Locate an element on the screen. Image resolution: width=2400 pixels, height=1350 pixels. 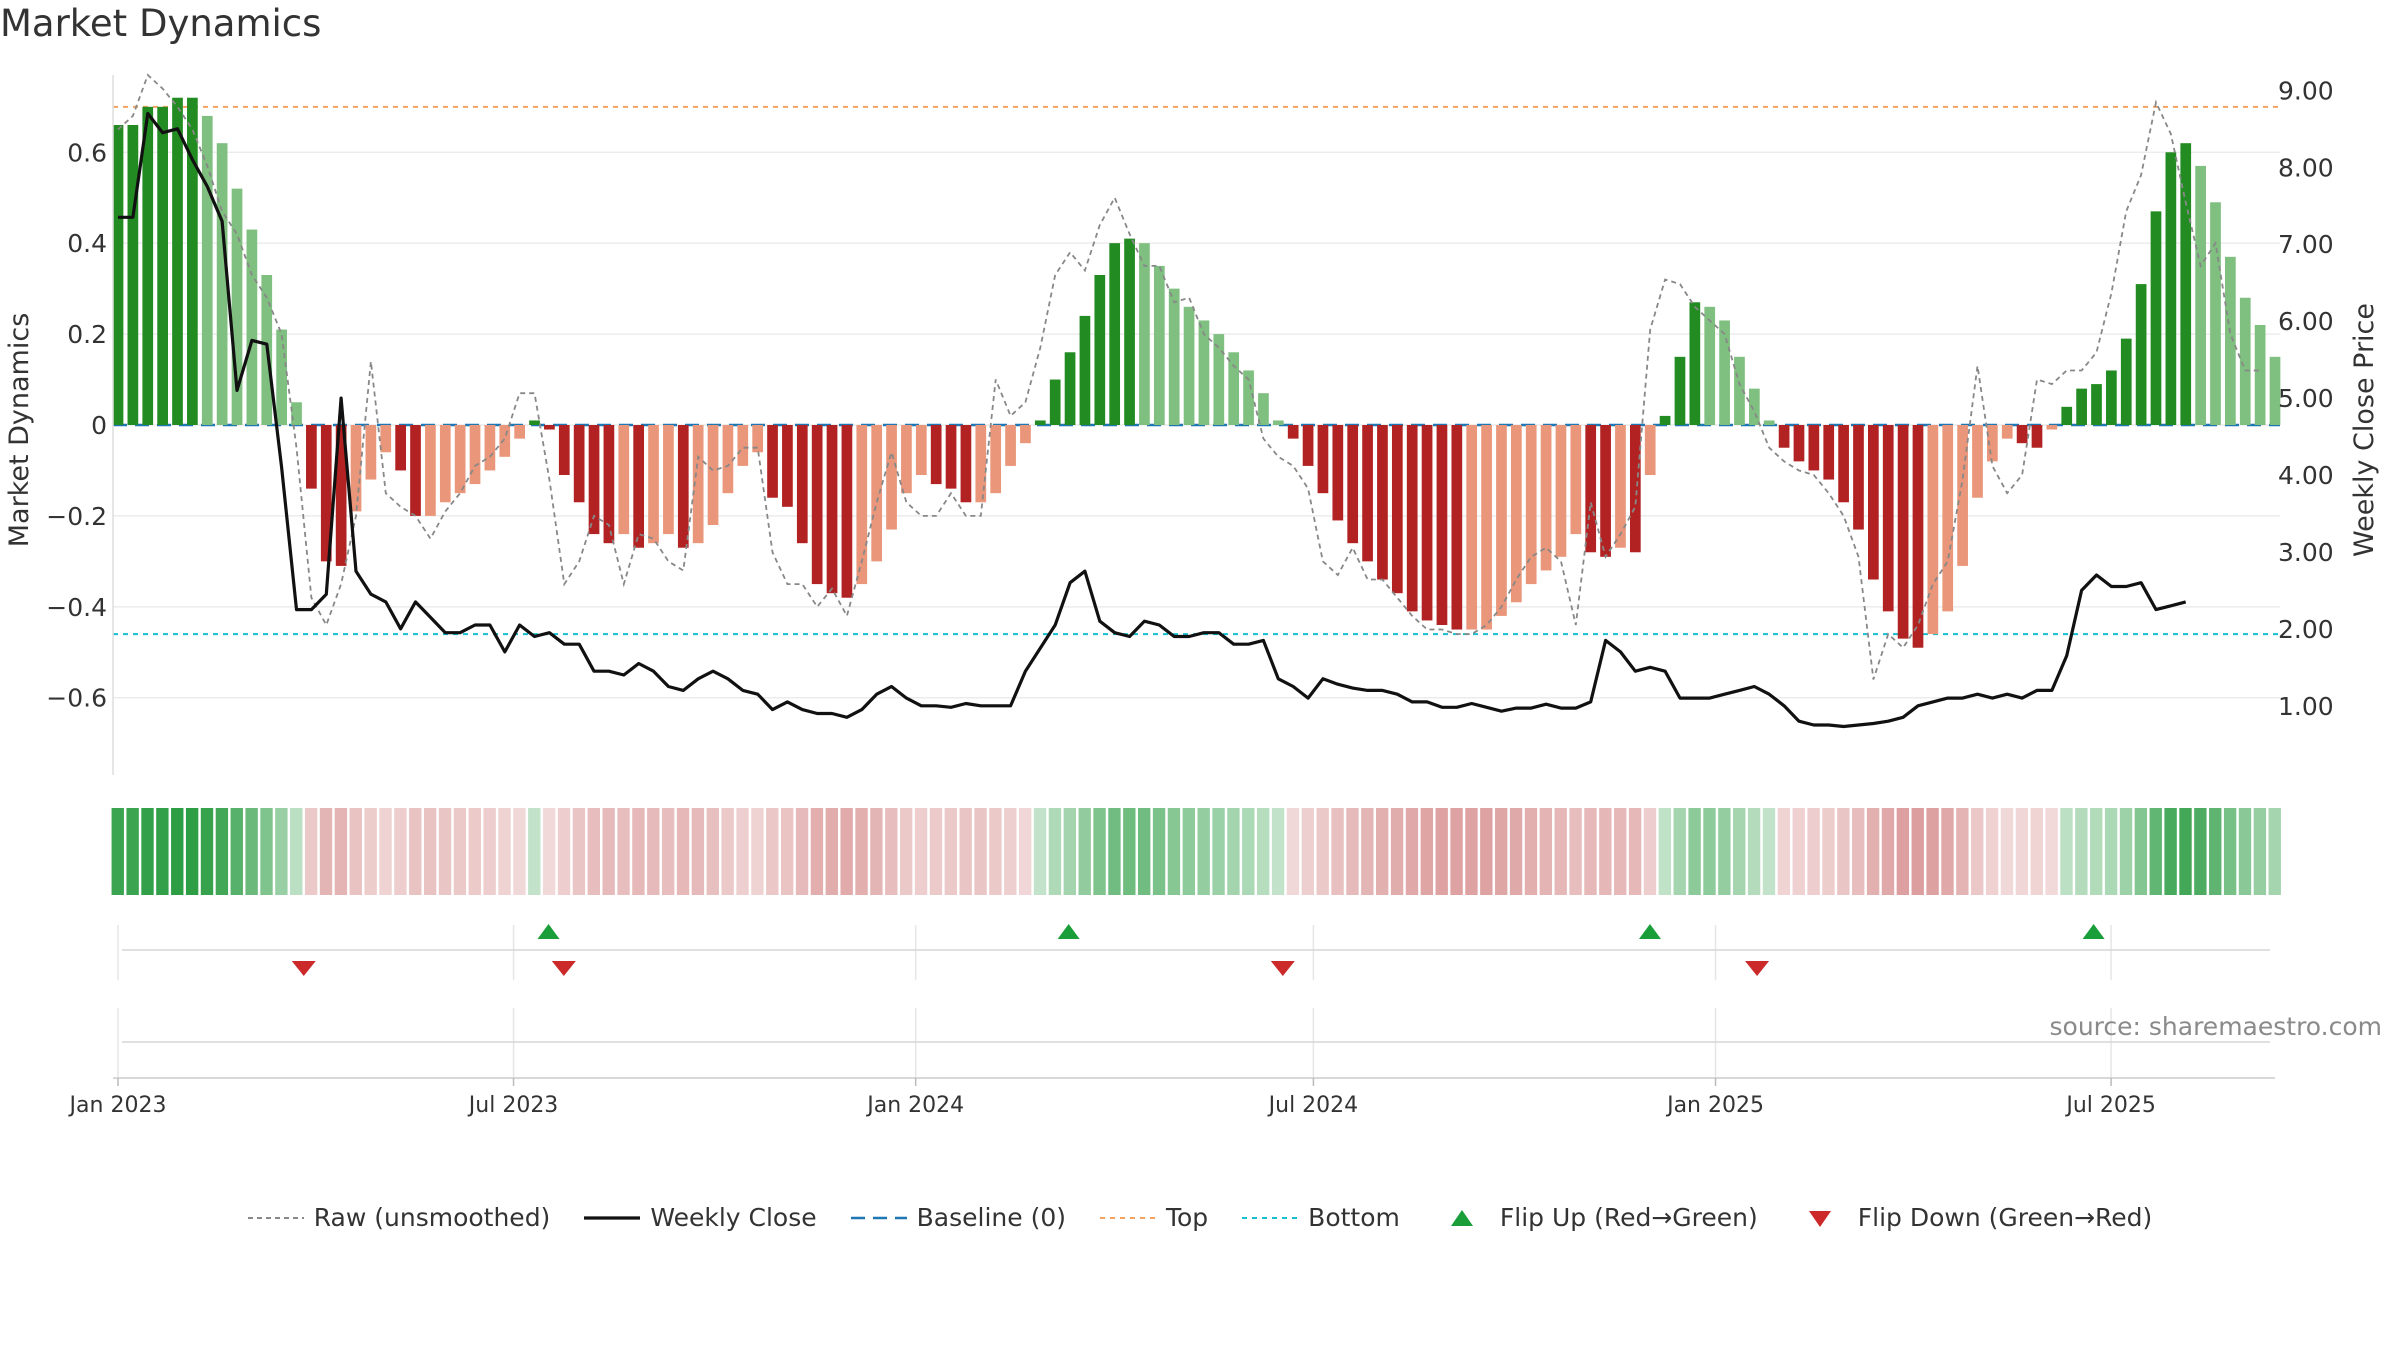
y2-tick-label: 9.00 is located at coordinates (2306, 90).